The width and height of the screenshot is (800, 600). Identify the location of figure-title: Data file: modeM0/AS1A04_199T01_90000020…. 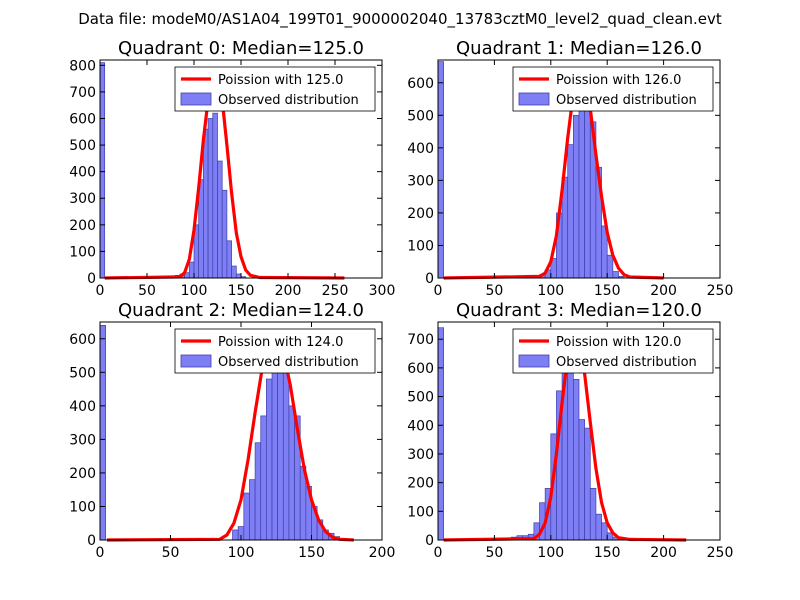
(400, 19).